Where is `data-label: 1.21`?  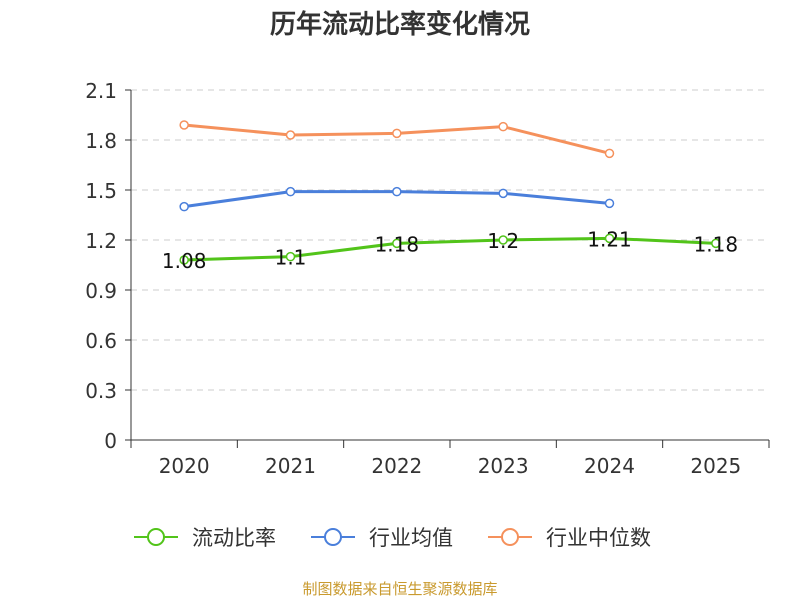
data-label: 1.21 is located at coordinates (609, 239).